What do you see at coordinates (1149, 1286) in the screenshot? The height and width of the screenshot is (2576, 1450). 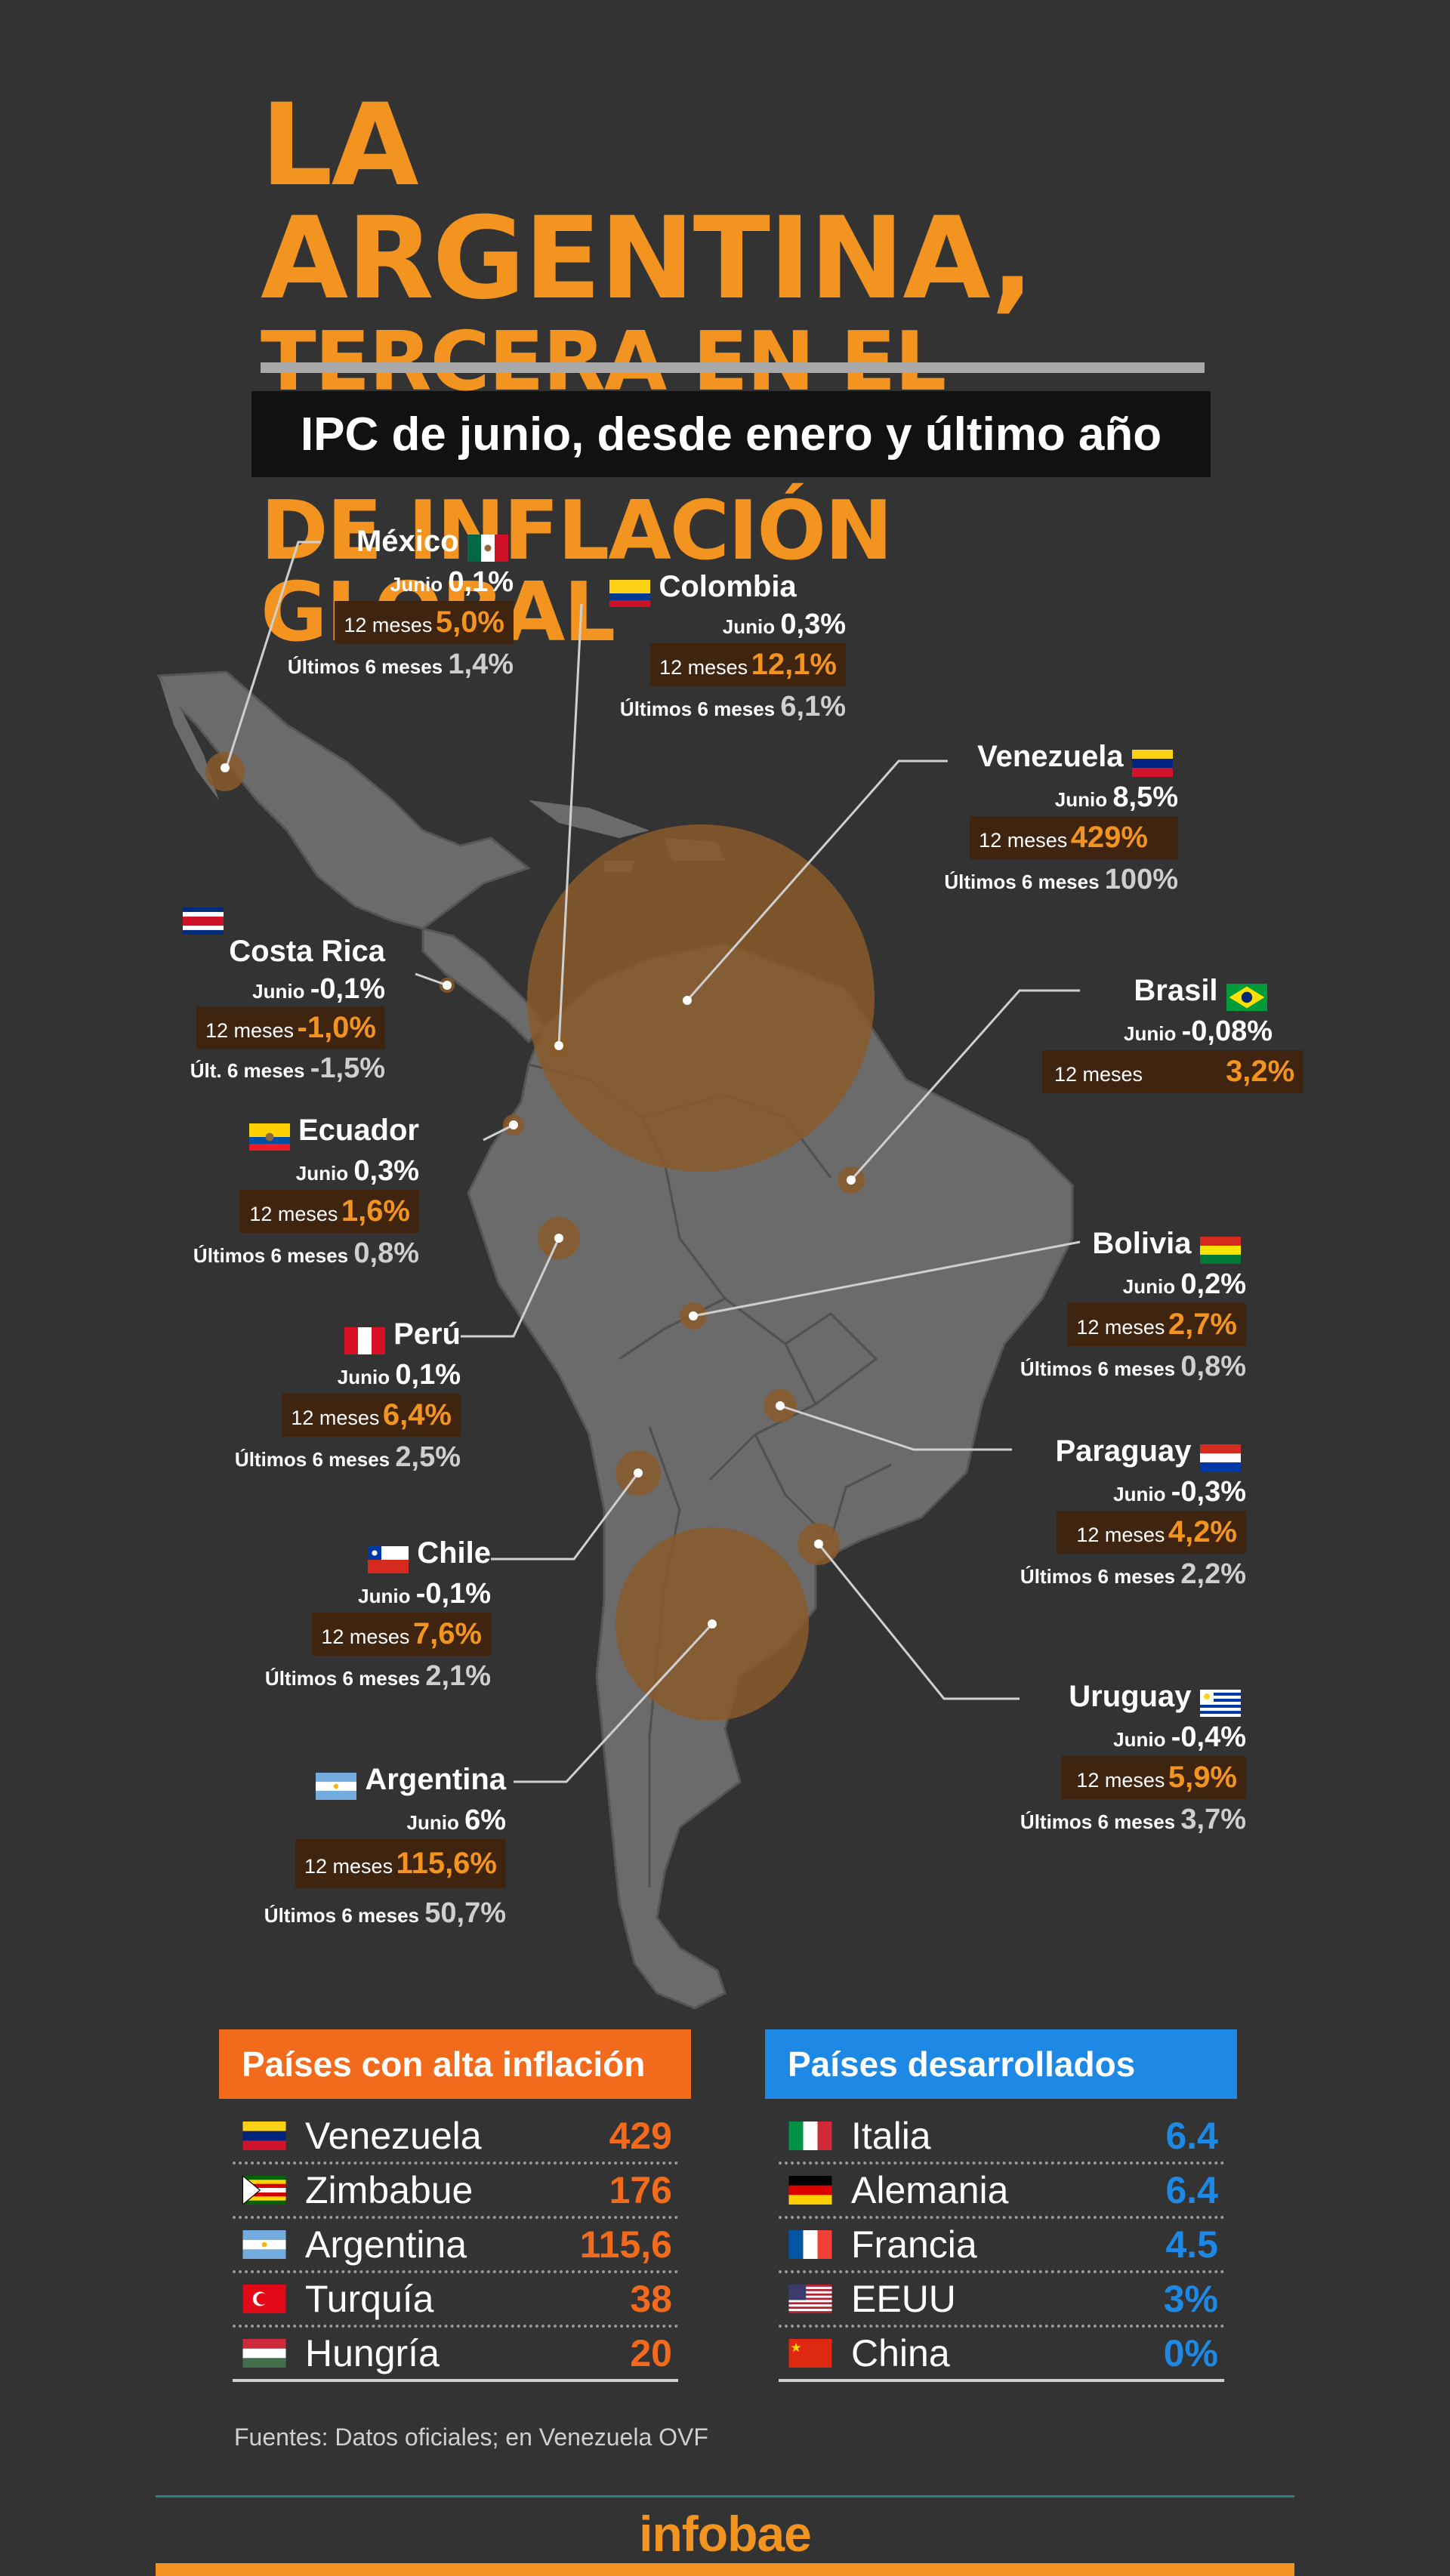 I see `bolivia-junio-label: Junio` at bounding box center [1149, 1286].